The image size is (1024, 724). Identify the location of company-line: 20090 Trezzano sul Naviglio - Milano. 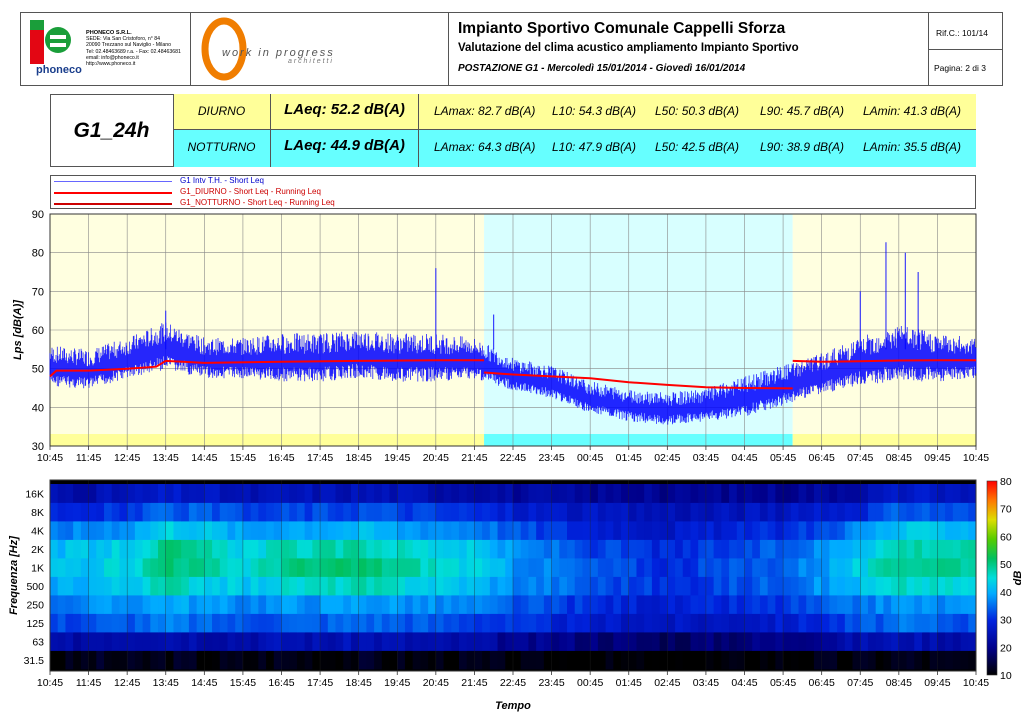
(129, 45).